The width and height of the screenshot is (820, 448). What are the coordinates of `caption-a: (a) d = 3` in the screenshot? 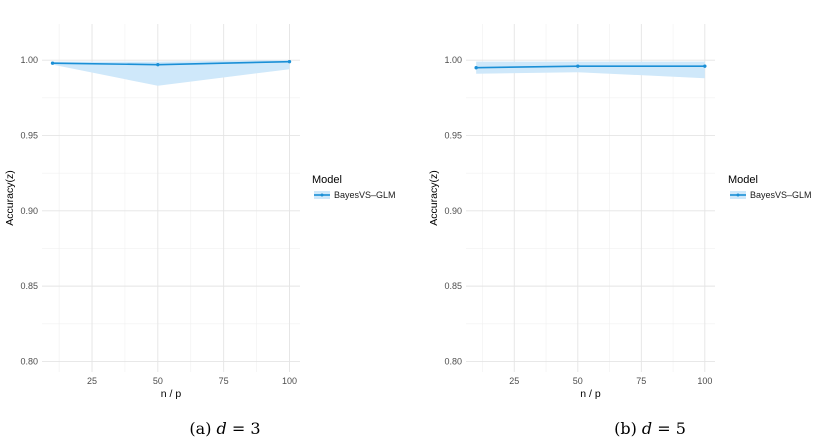 It's located at (225, 428).